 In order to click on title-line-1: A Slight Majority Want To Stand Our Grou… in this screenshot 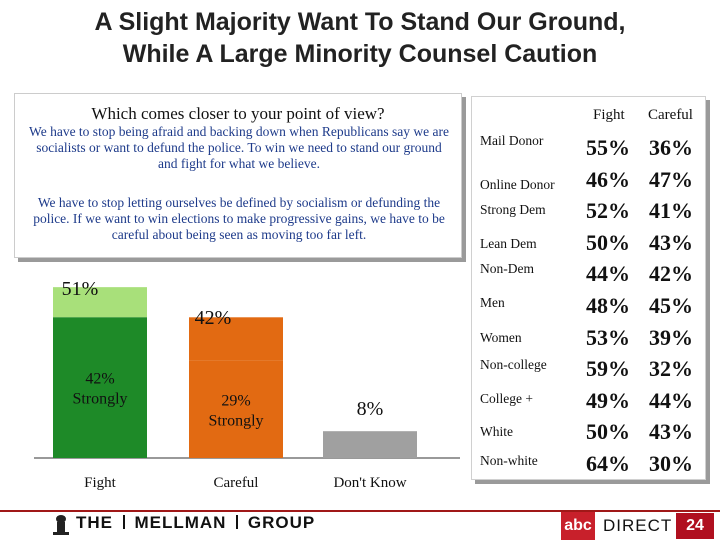, I will do `click(360, 22)`.